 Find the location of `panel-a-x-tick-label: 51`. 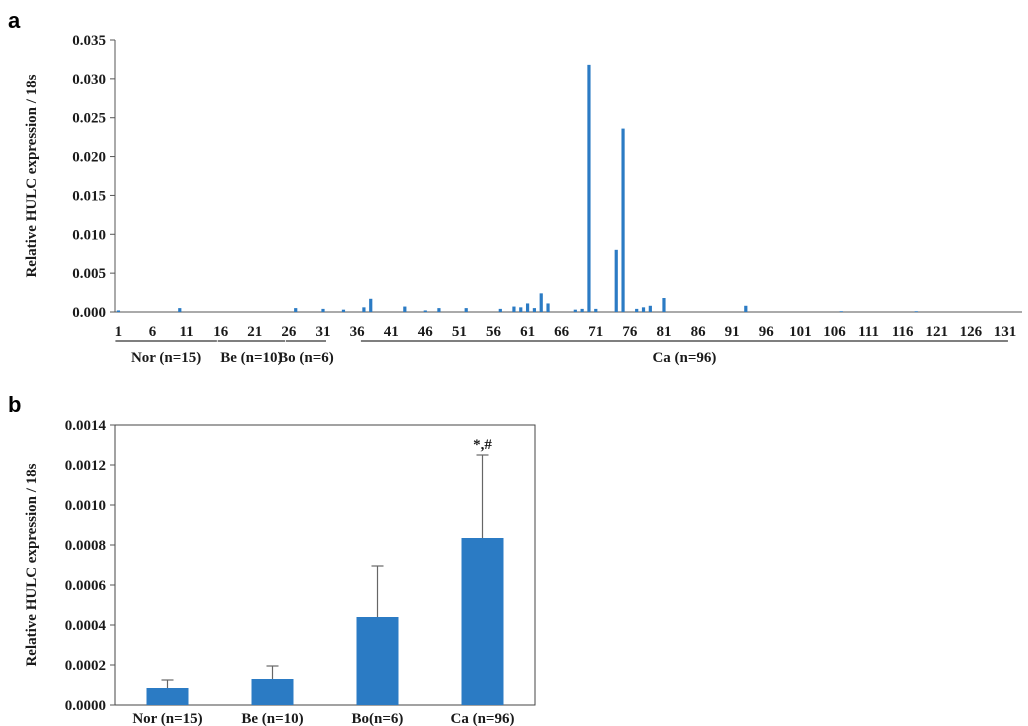

panel-a-x-tick-label: 51 is located at coordinates (459, 332).